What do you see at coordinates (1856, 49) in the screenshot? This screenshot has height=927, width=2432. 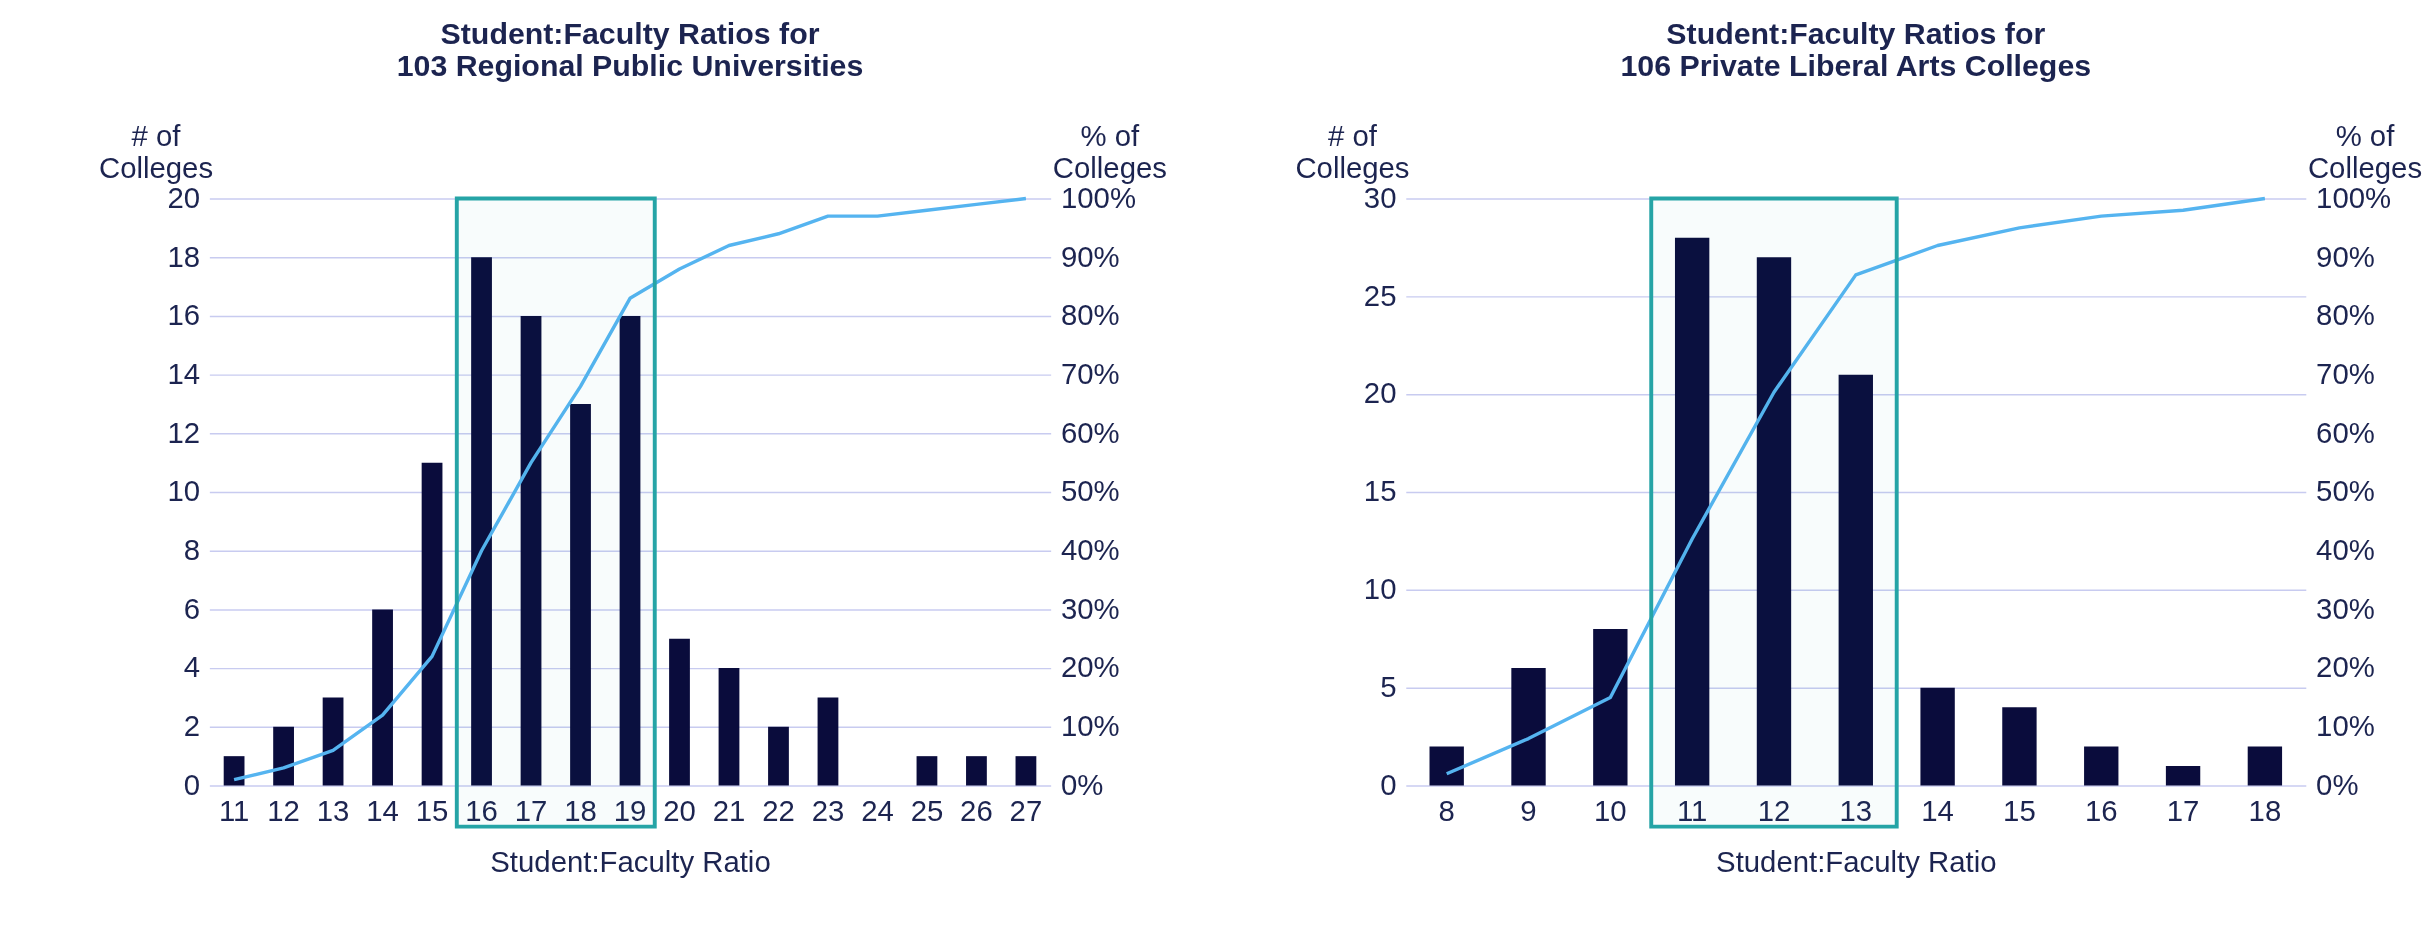 I see `chart-title: Student:Faculty Ratios for 106 Private Liberal Arts Colleges` at bounding box center [1856, 49].